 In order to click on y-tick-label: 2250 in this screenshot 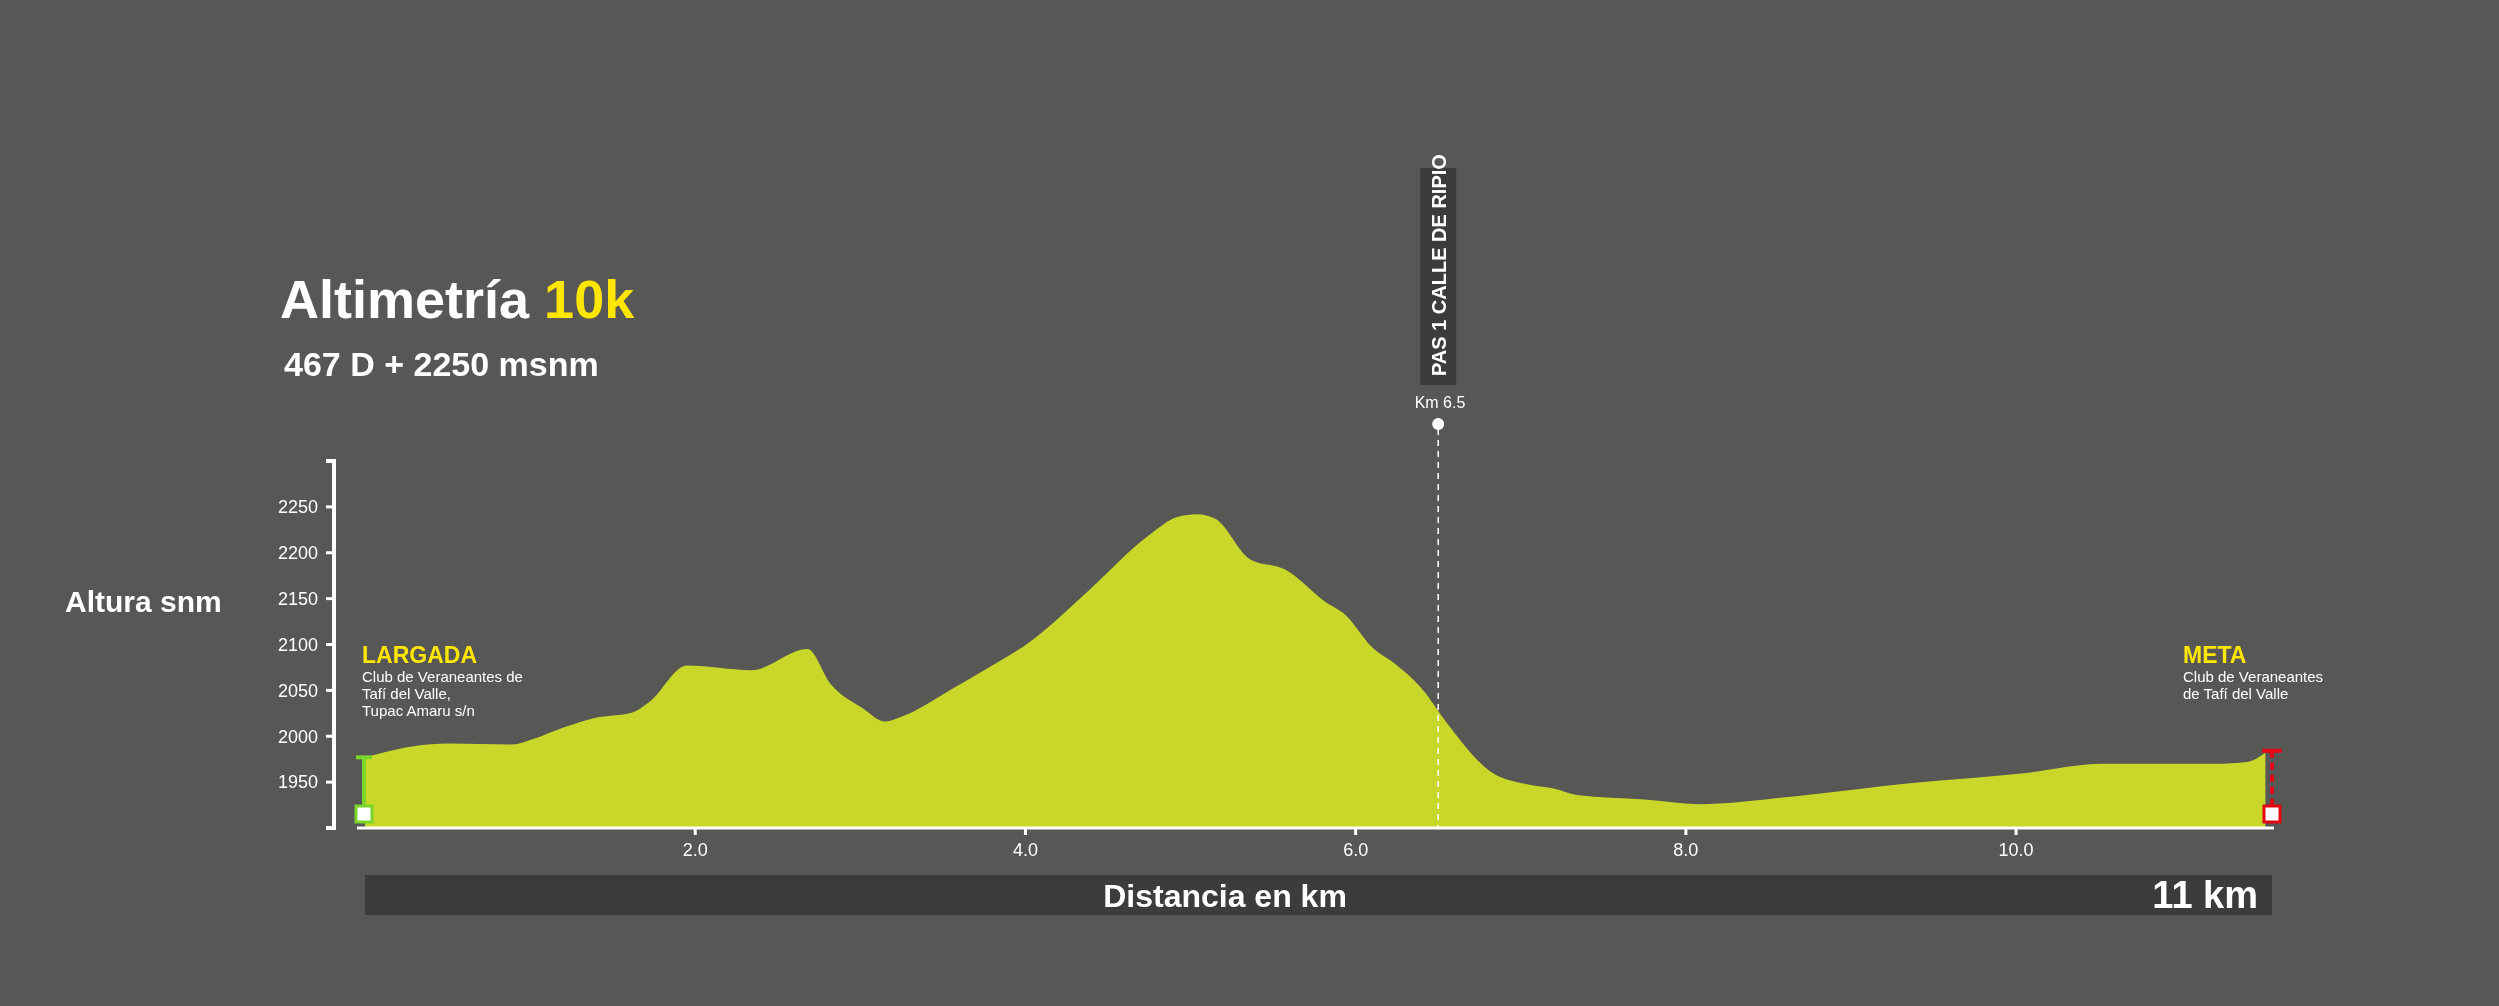, I will do `click(297, 507)`.